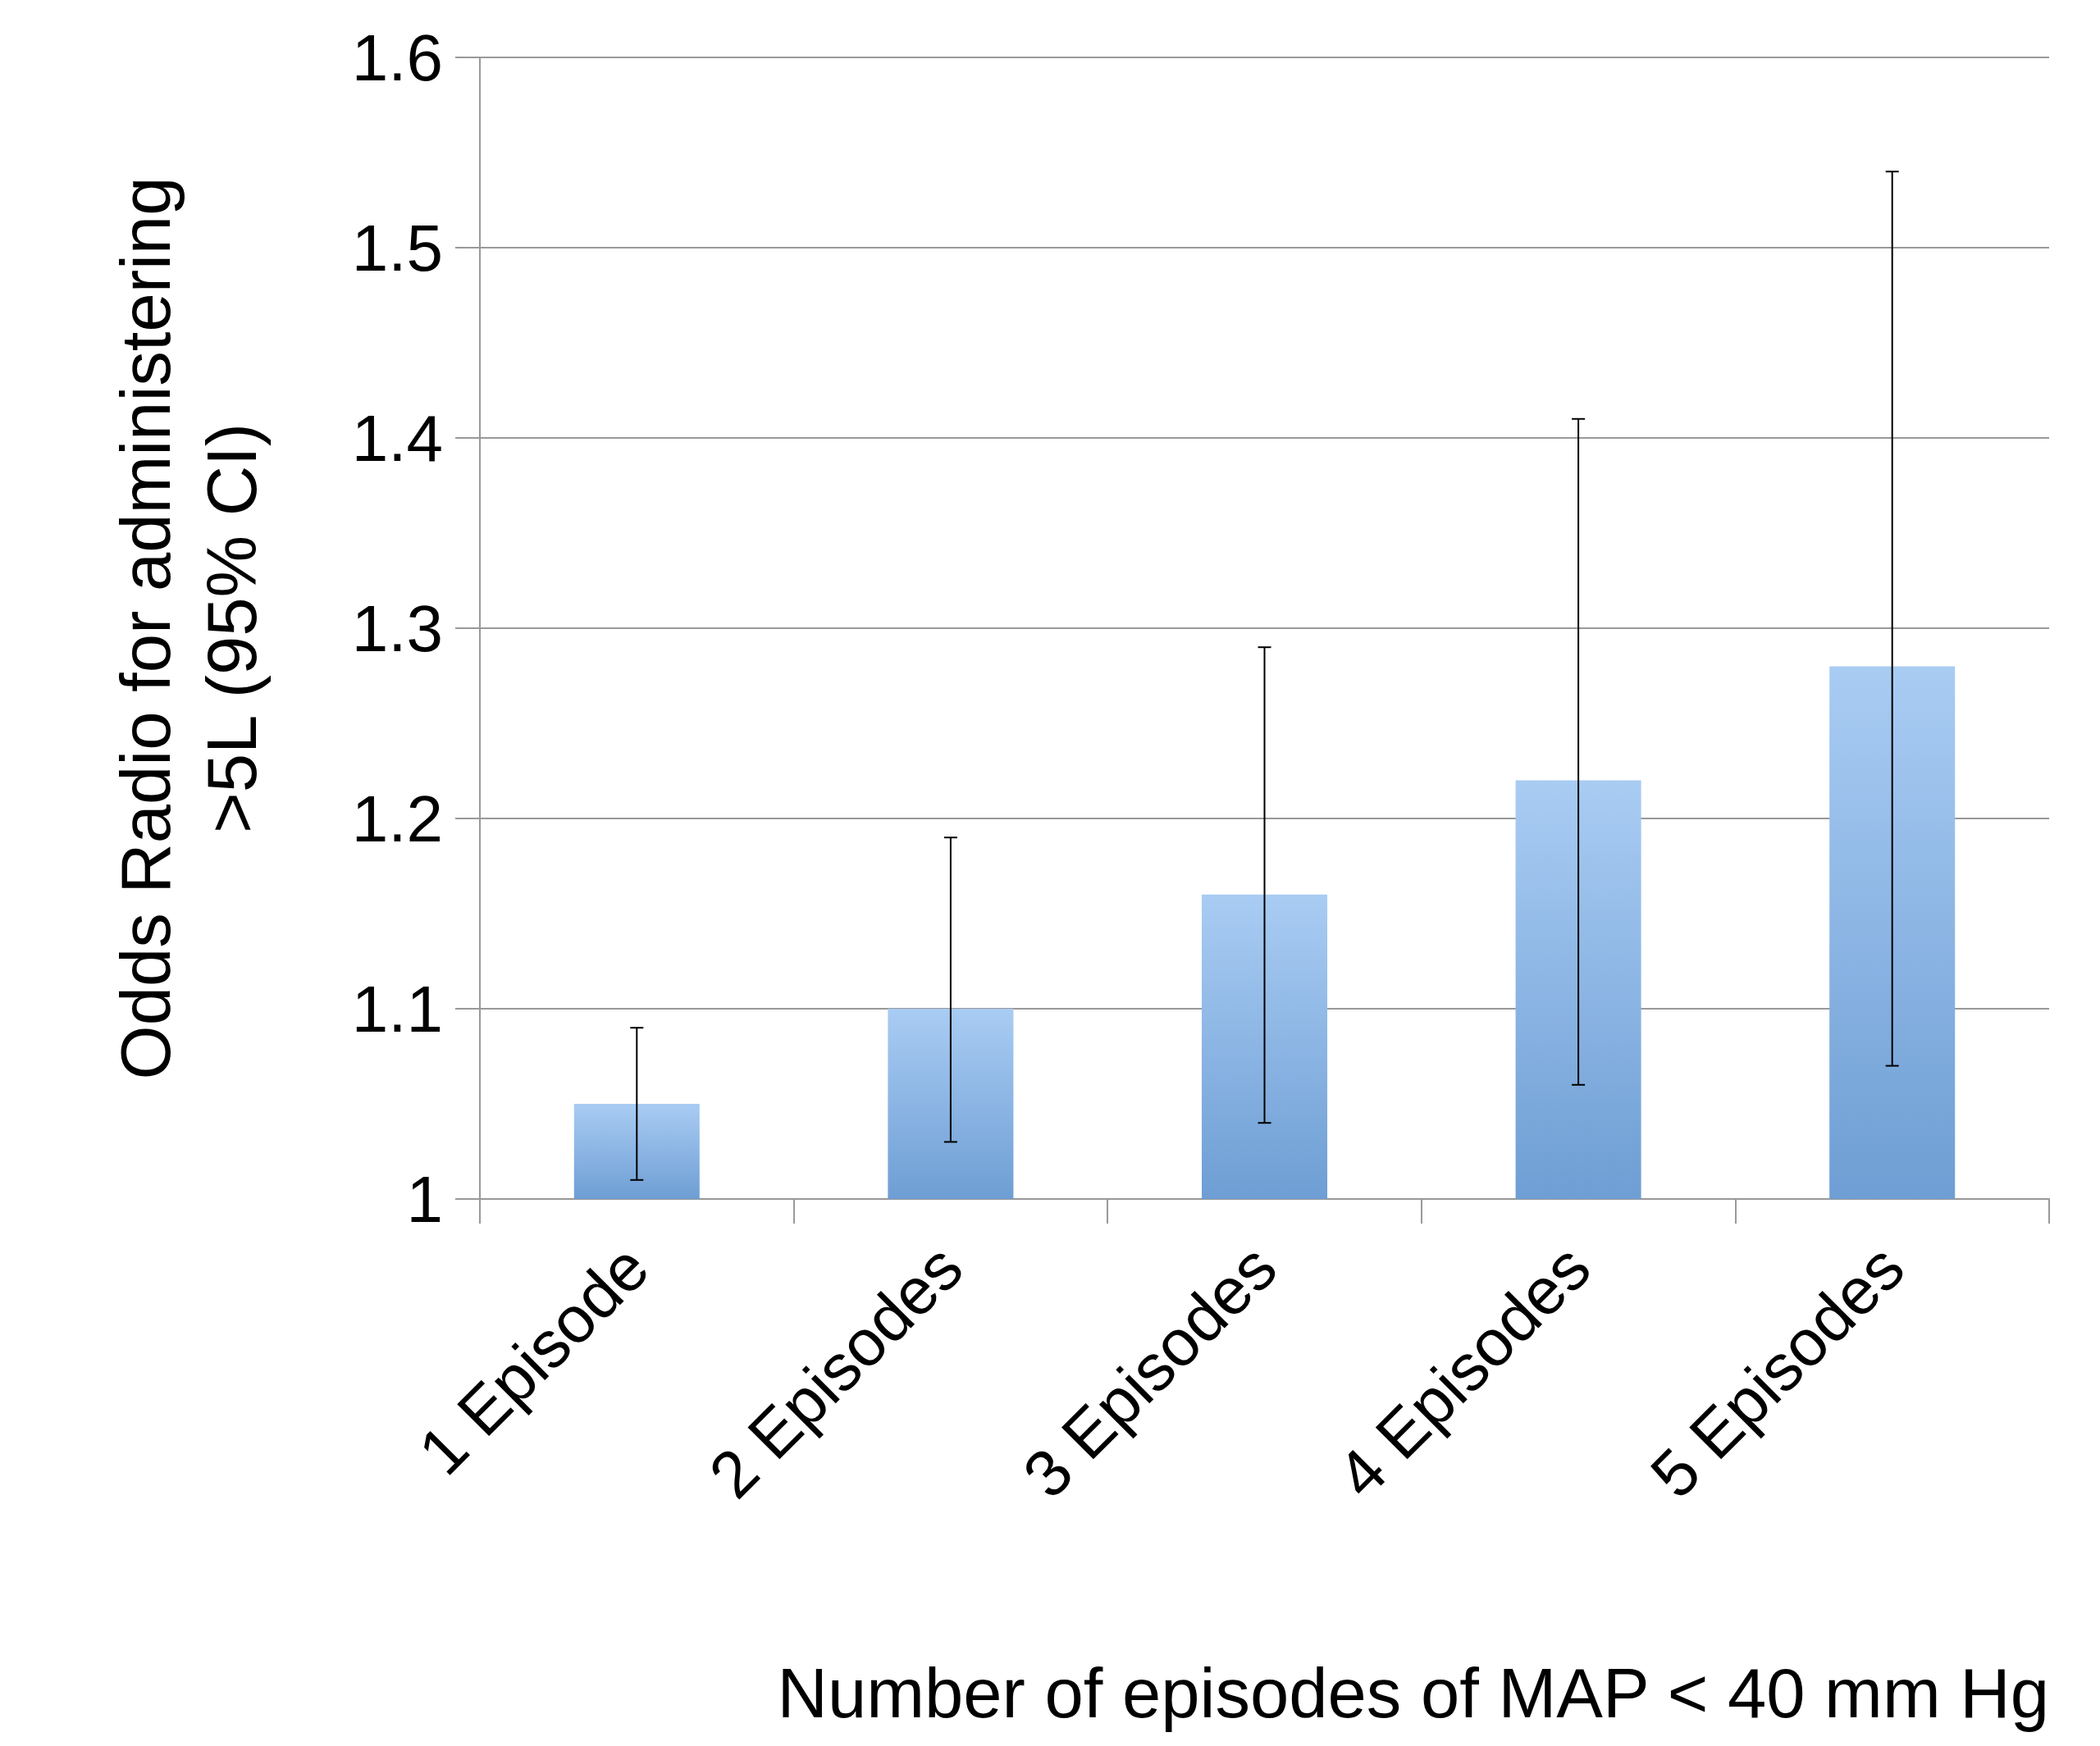 This screenshot has width=2100, height=1746. Describe the element at coordinates (397, 58) in the screenshot. I see `y-tick-label: 1.6` at that location.